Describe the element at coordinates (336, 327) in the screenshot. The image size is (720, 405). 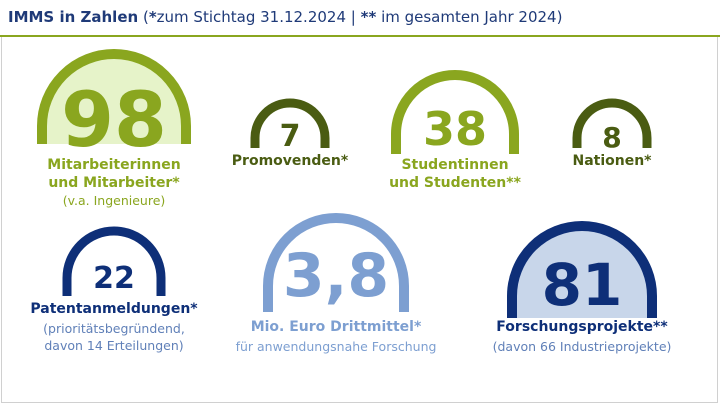
I see `funding-label: Mio. Euro Drittmittel*` at that location.